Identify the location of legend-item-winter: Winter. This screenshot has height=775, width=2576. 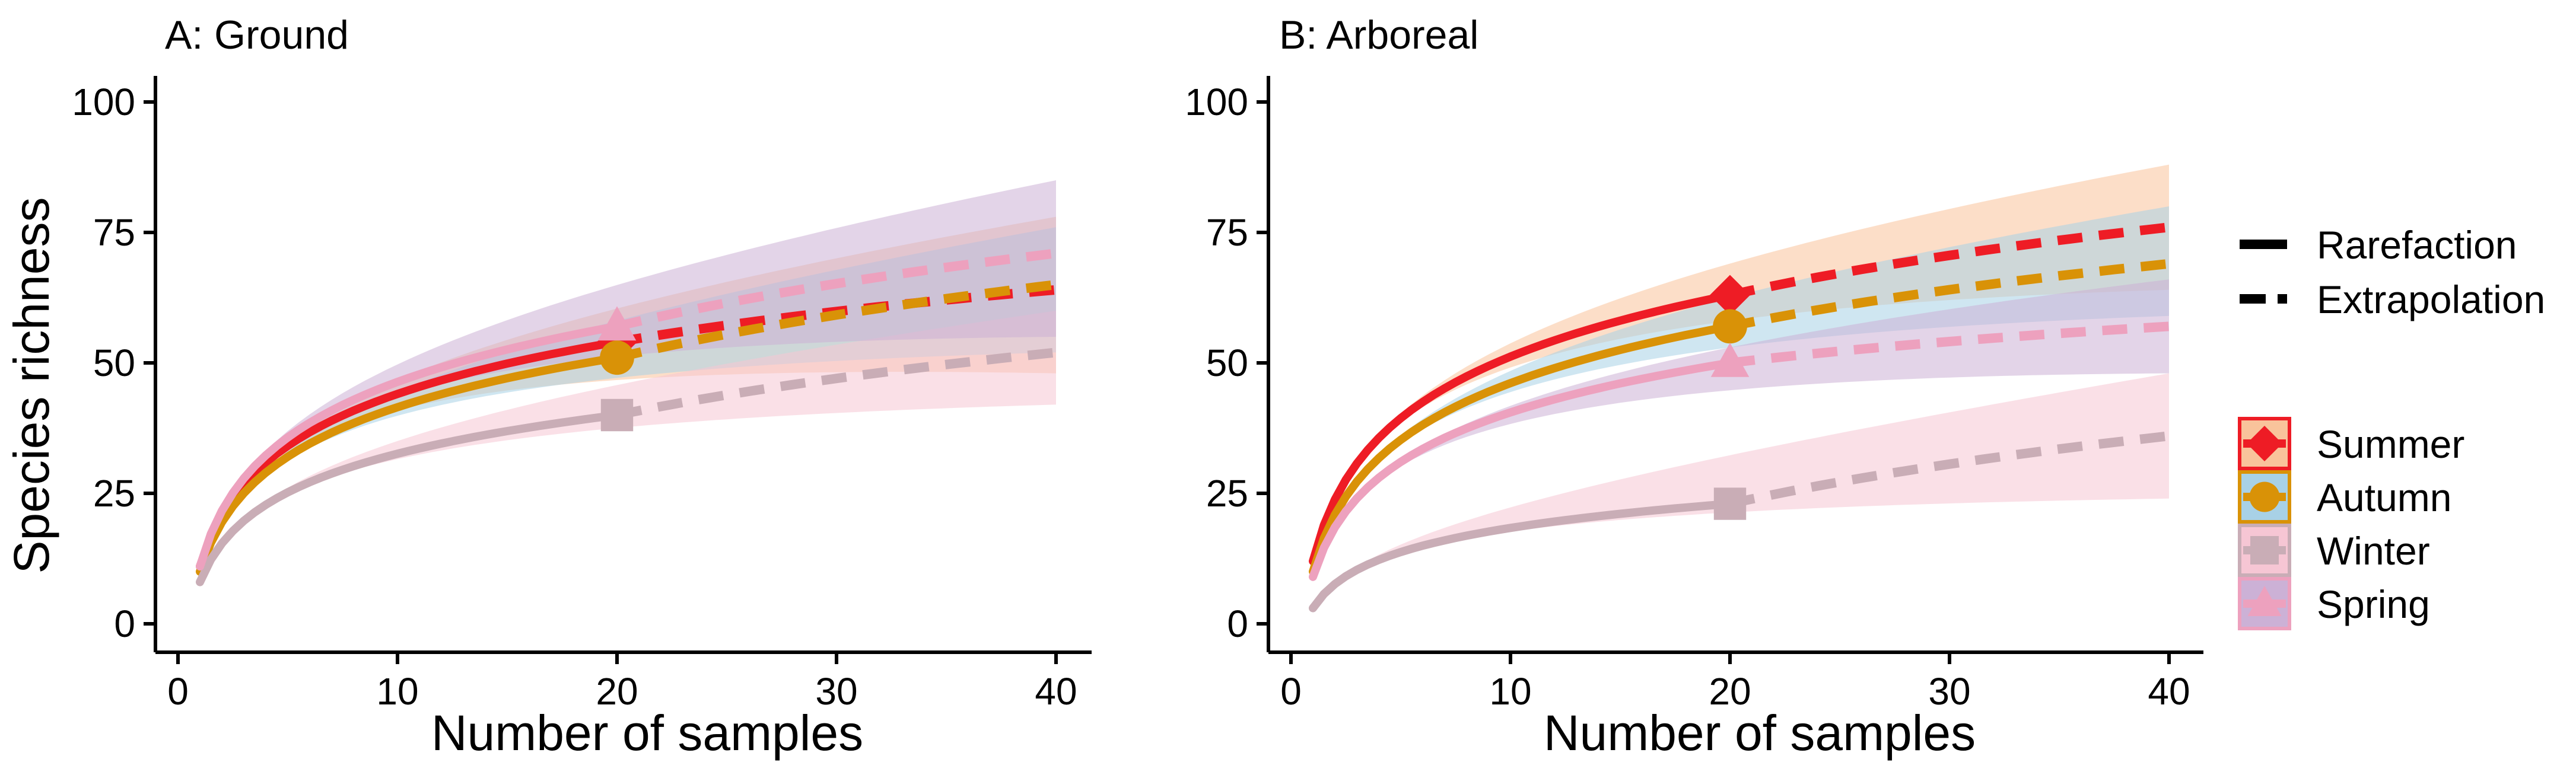
(2334, 550).